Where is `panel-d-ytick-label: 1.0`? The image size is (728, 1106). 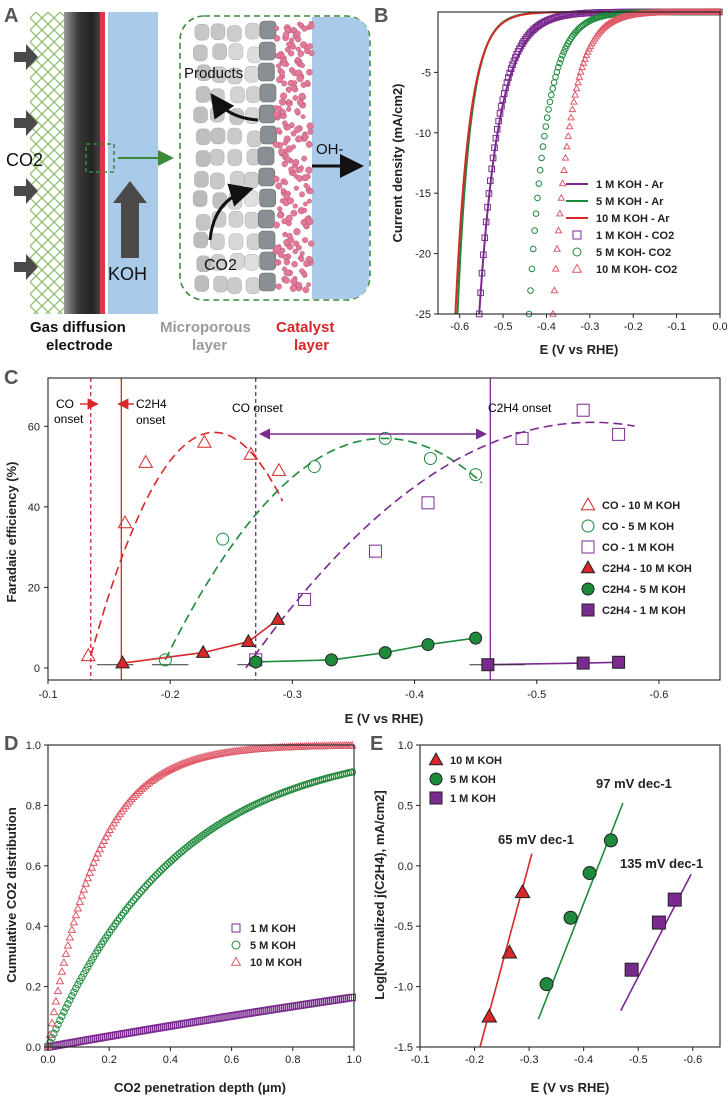 panel-d-ytick-label: 1.0 is located at coordinates (33, 746).